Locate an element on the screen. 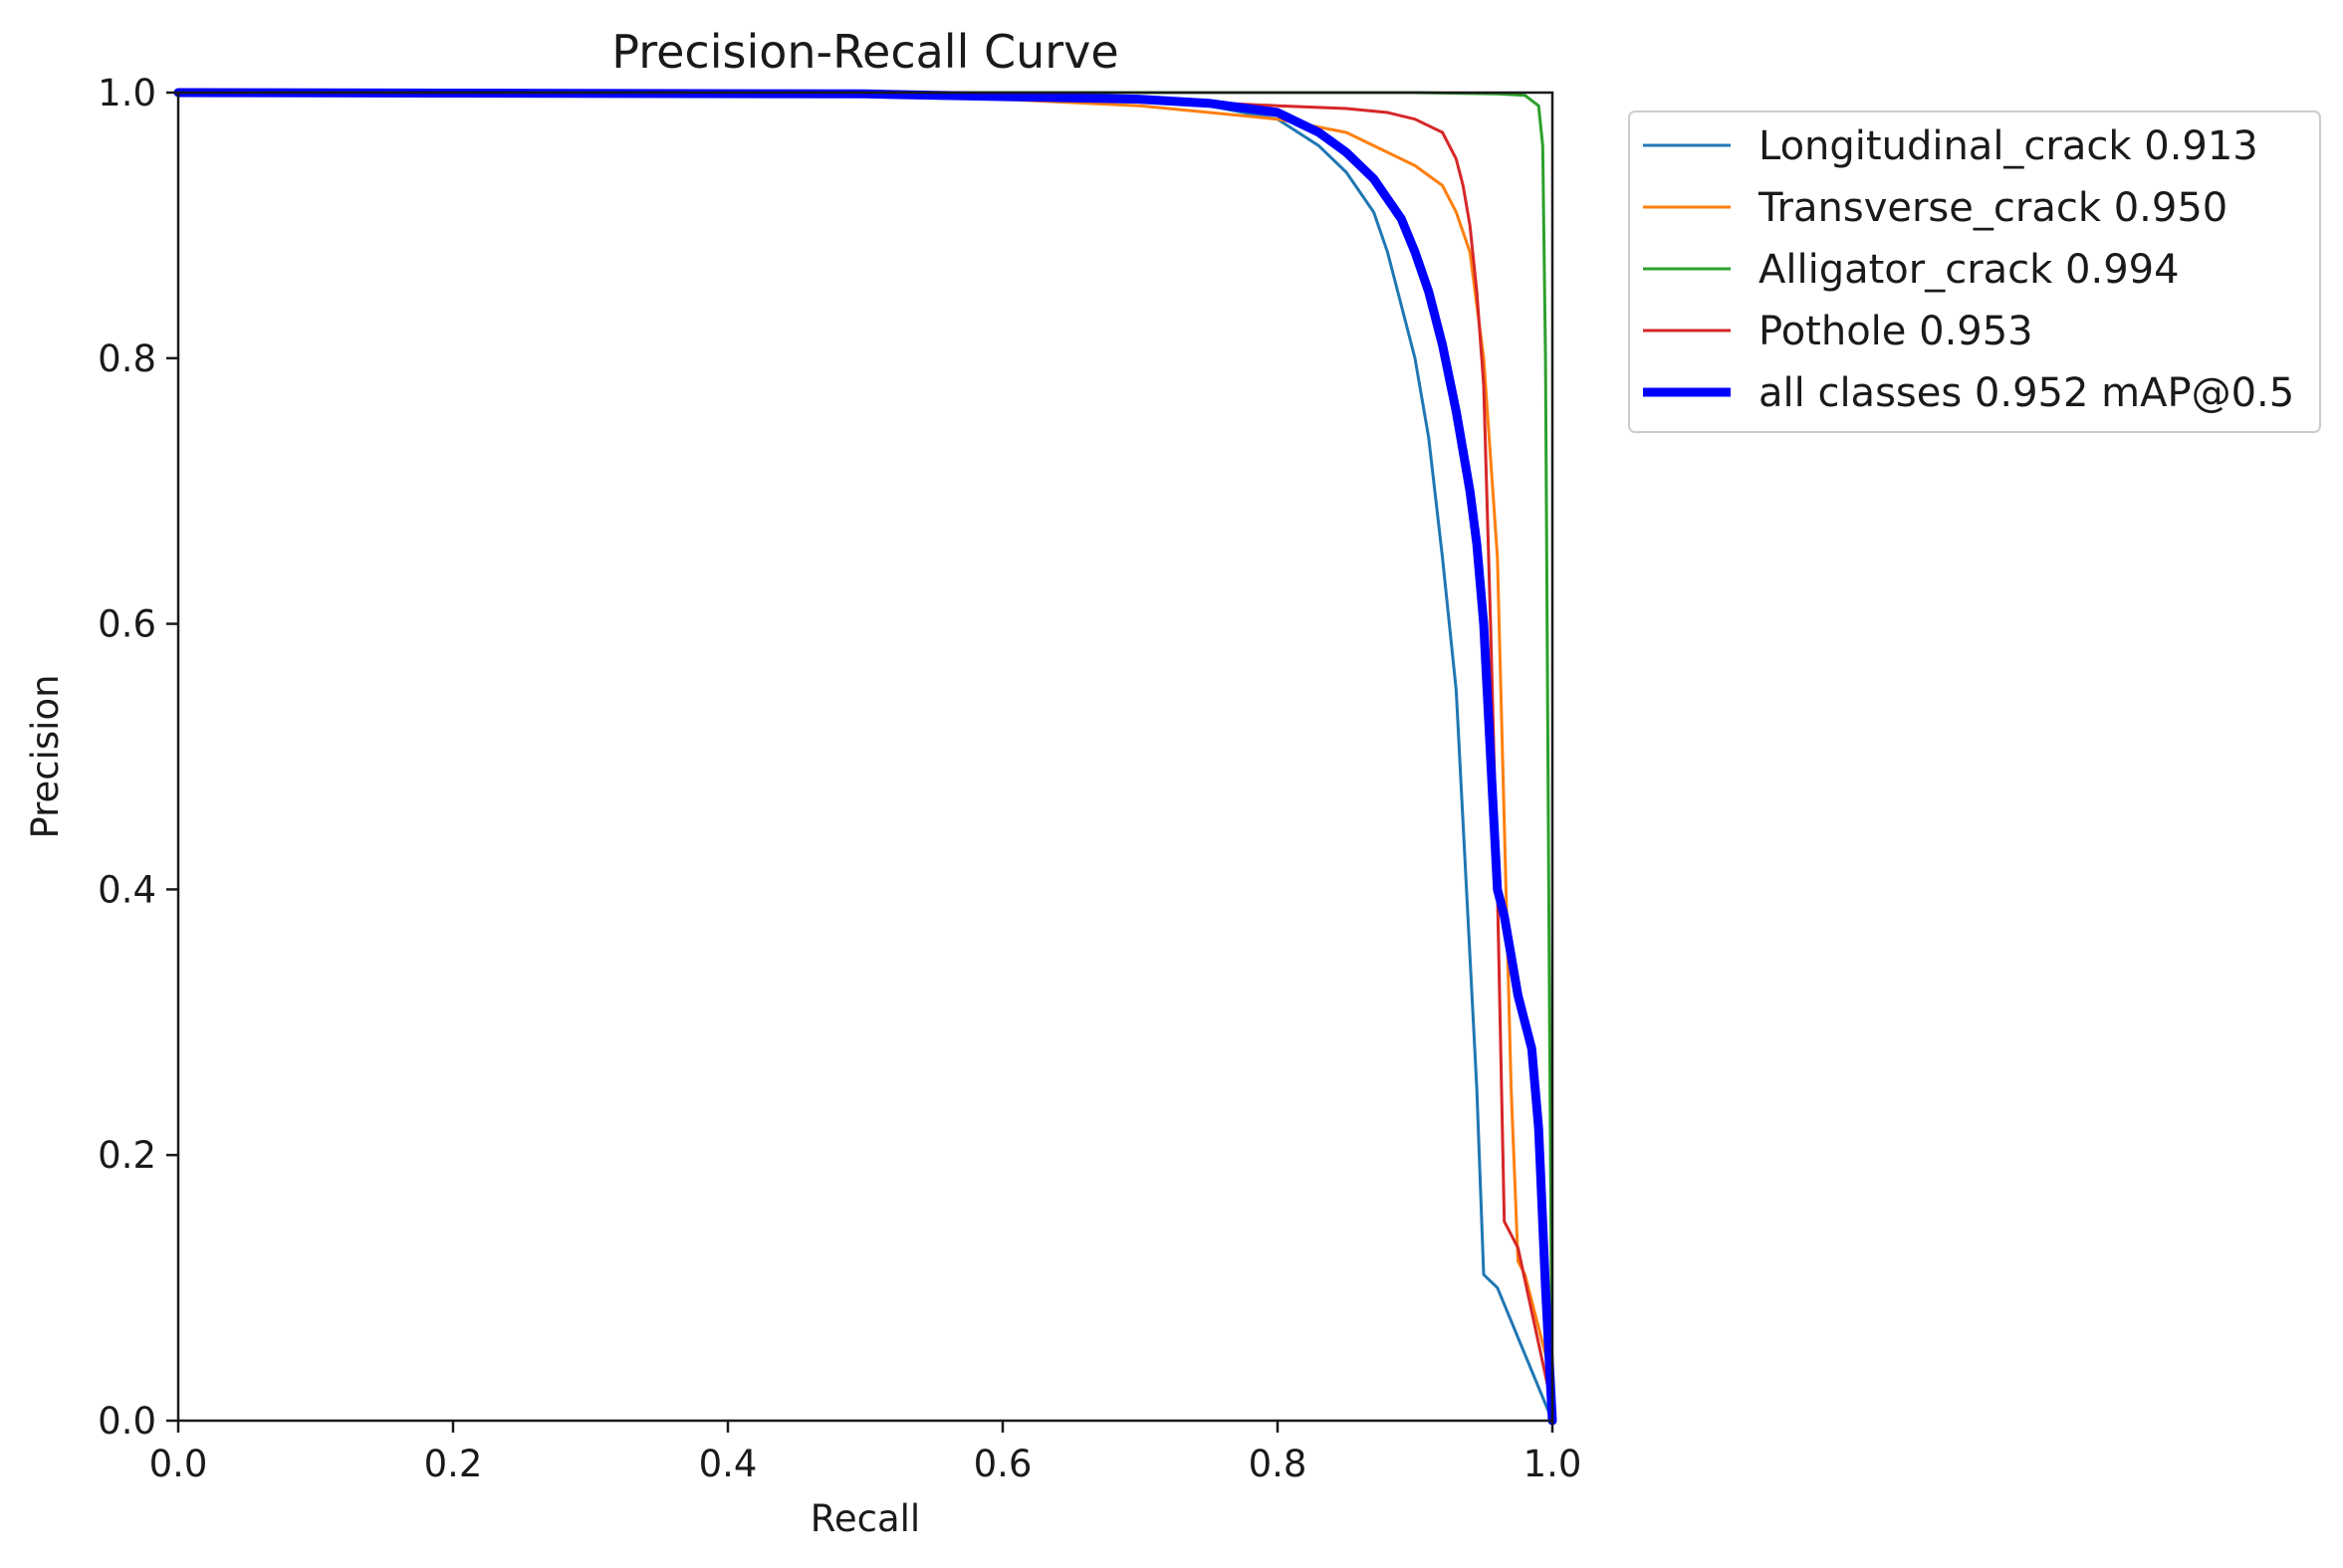  x-tick-label: 0.8 is located at coordinates (1278, 1464).